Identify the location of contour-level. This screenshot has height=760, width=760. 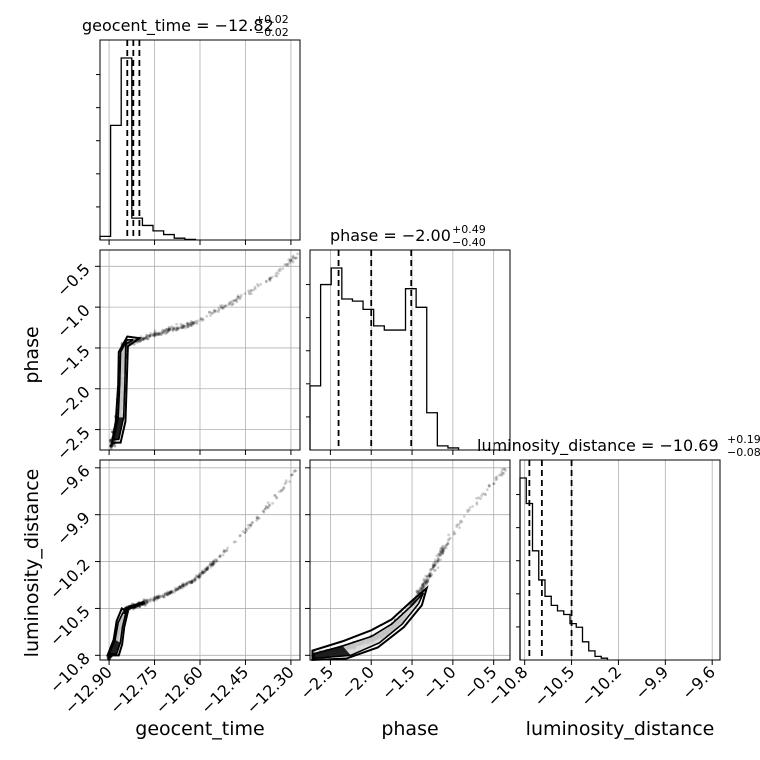
(118, 632).